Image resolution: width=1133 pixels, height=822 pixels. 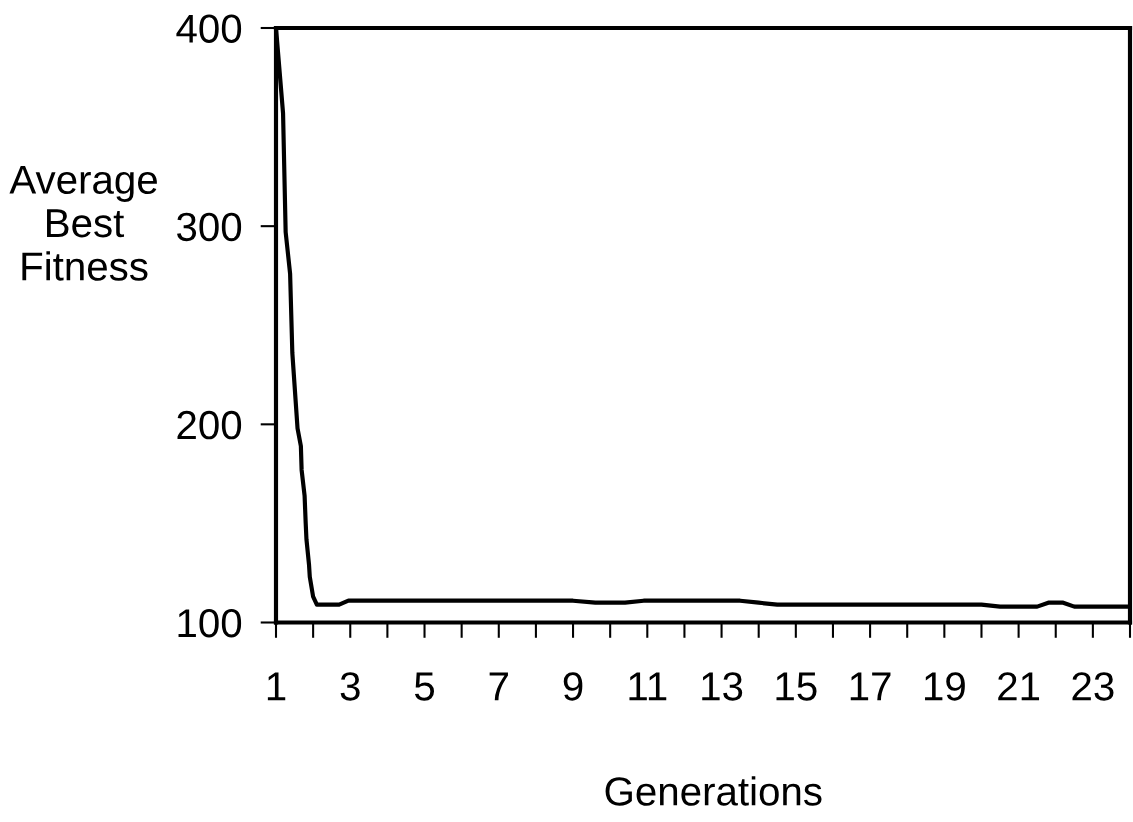 What do you see at coordinates (796, 686) in the screenshot?
I see `x-tick-label: 15` at bounding box center [796, 686].